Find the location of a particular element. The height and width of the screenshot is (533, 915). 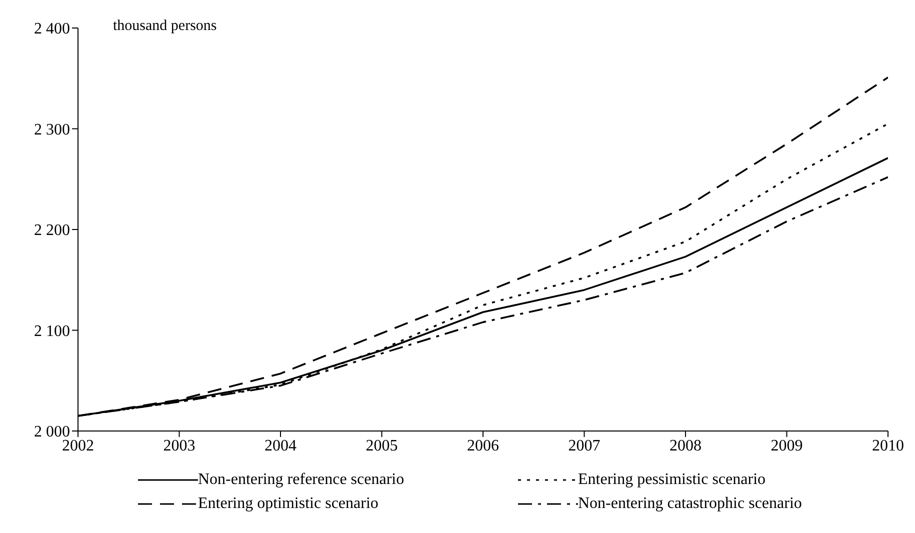

y-tick-label: 2 100 is located at coordinates (52, 331).